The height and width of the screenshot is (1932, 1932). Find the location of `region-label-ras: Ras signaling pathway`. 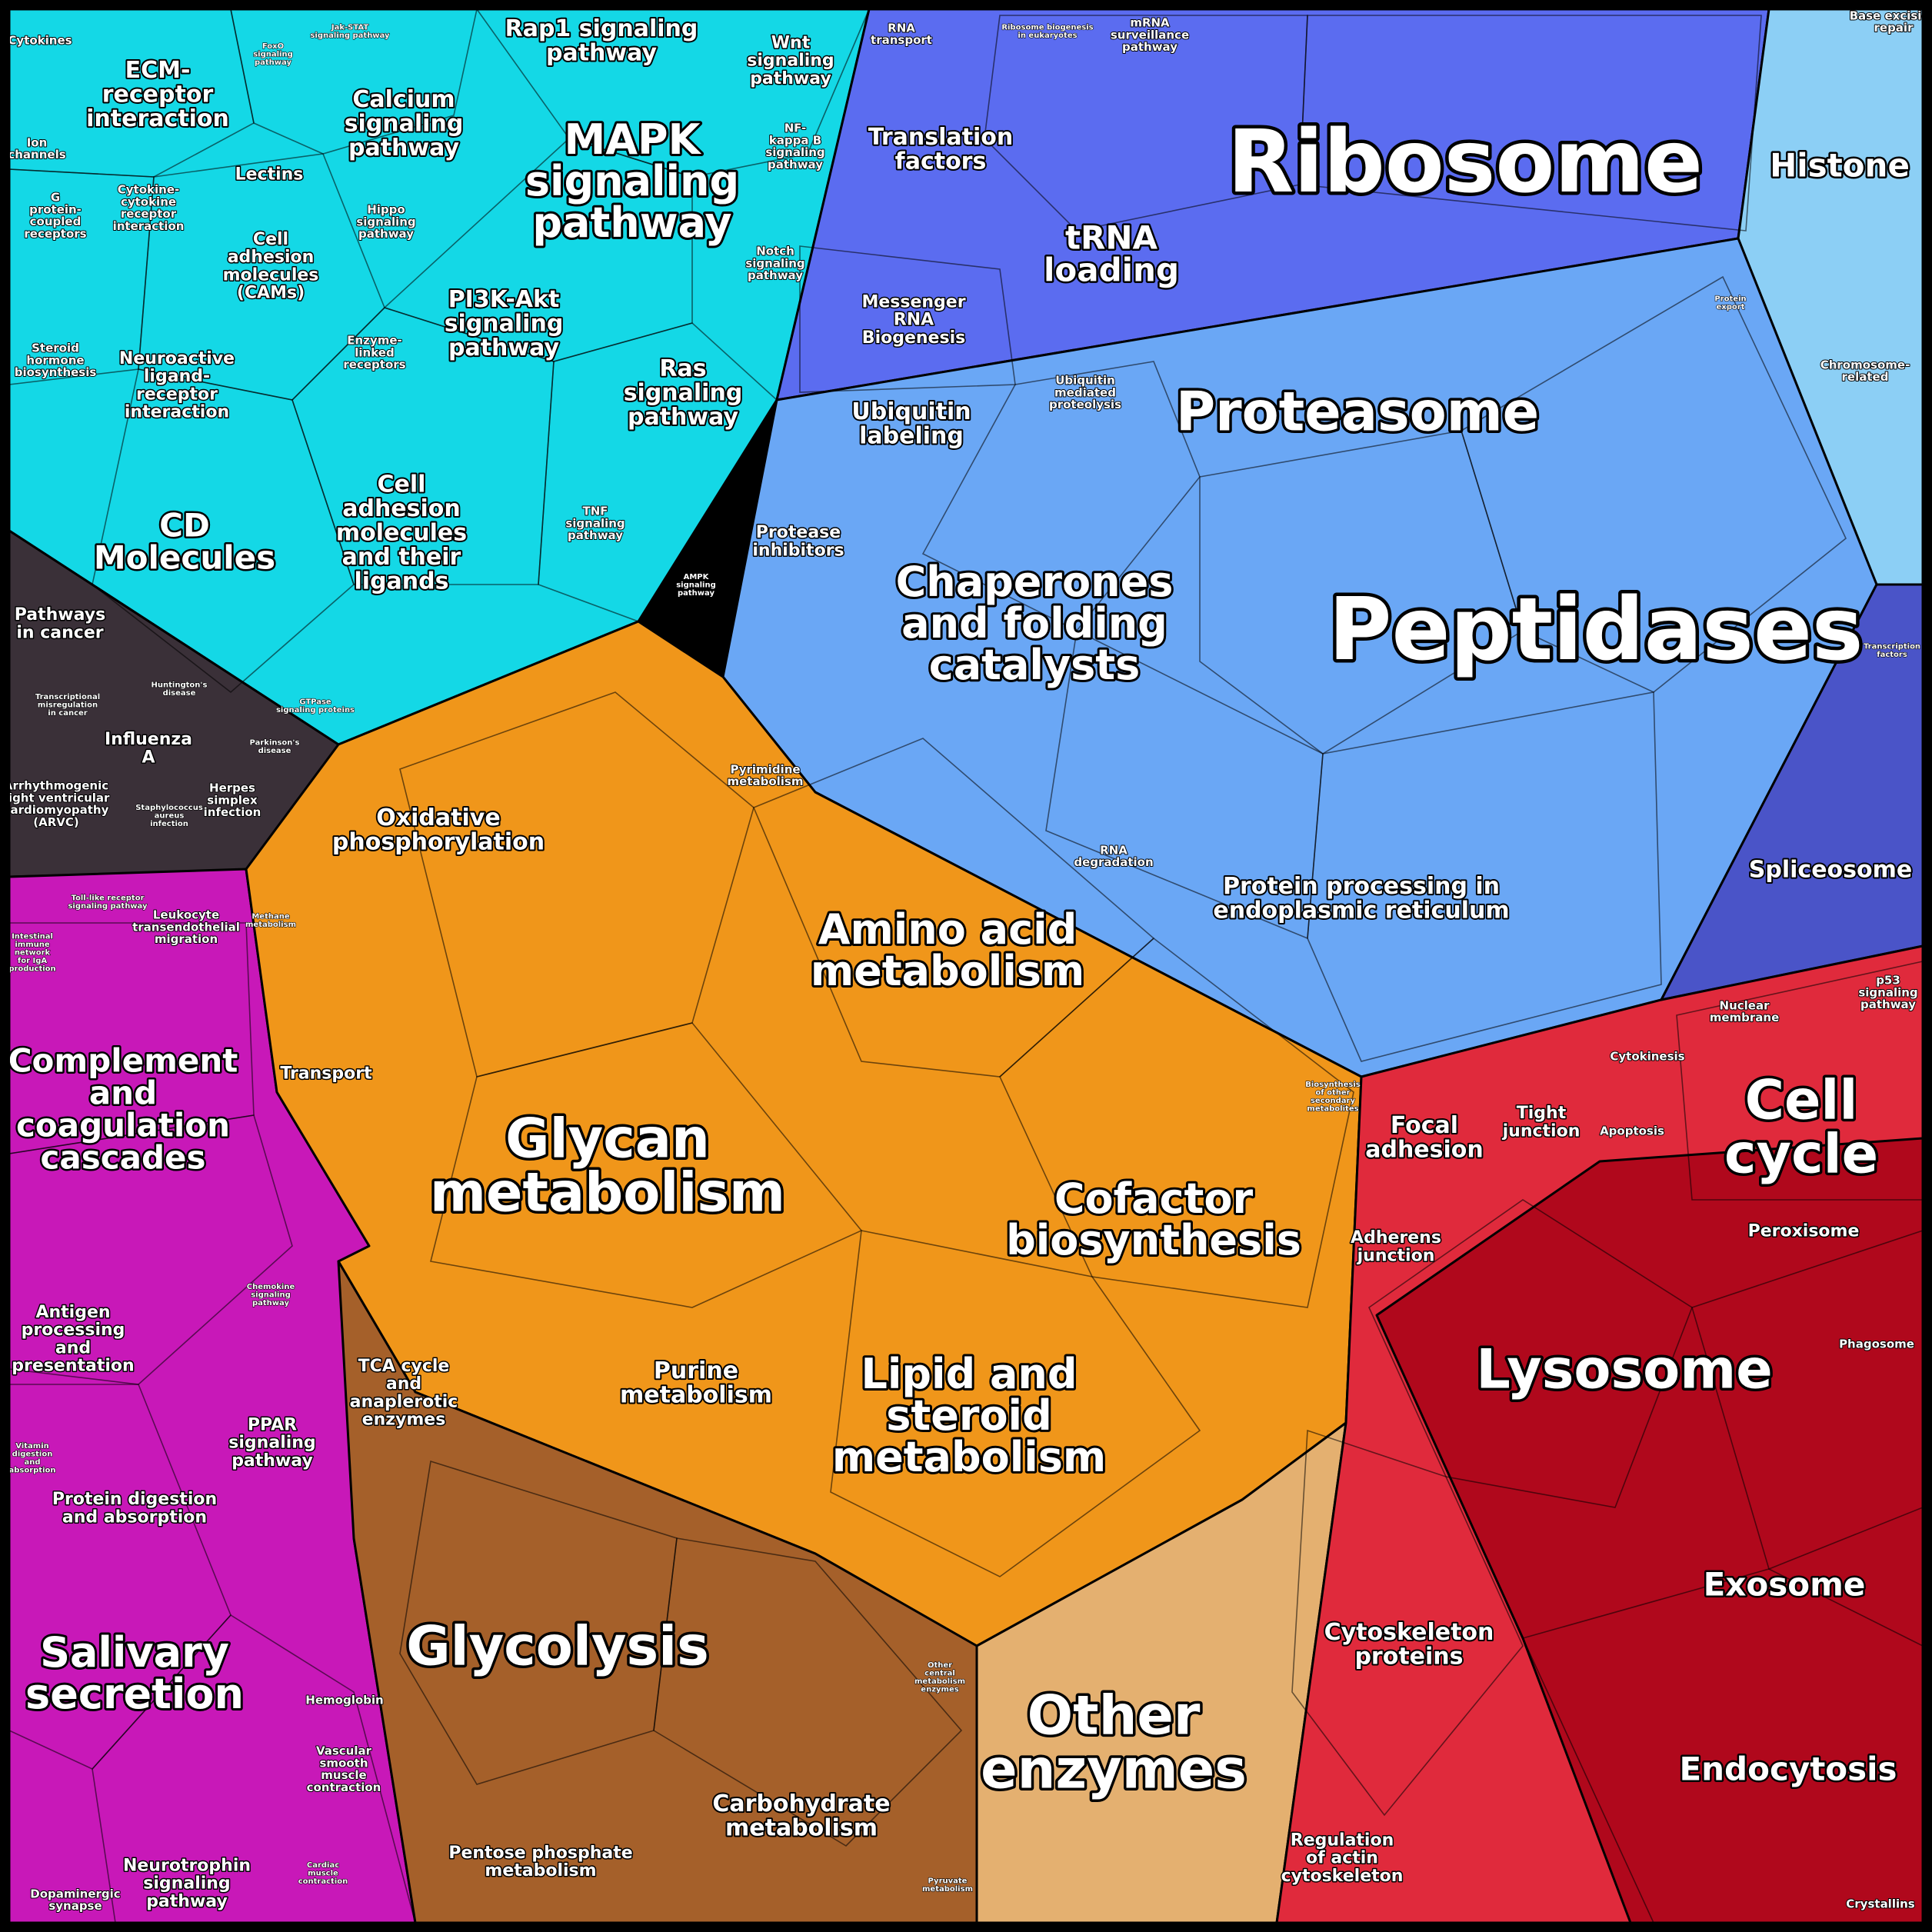

region-label-ras: Ras signaling pathway is located at coordinates (683, 393).